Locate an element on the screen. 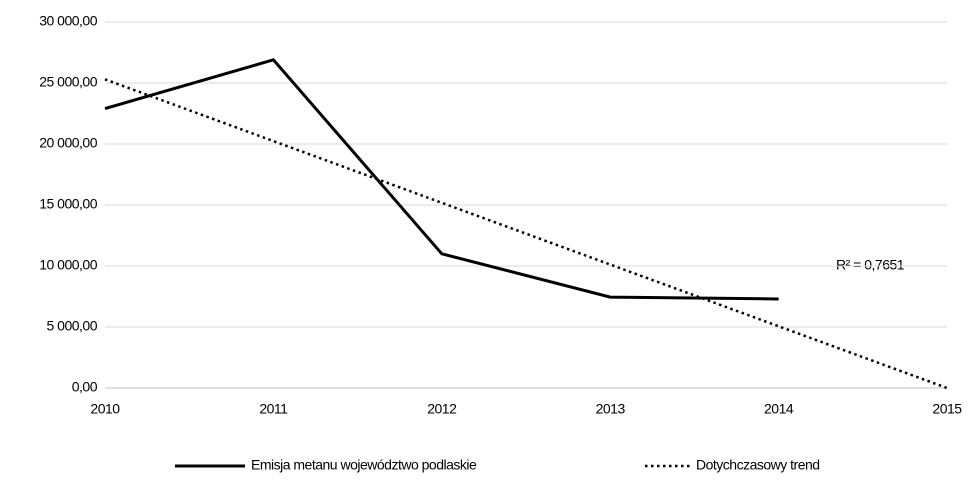  y-tick-label: 25 000,00 is located at coordinates (68, 82).